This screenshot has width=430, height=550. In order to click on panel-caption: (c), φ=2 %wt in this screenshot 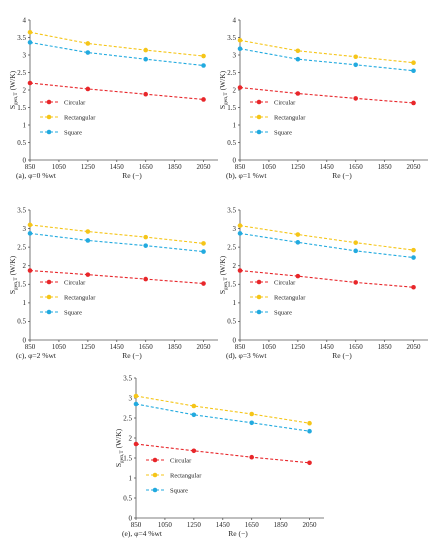, I will do `click(36, 355)`.